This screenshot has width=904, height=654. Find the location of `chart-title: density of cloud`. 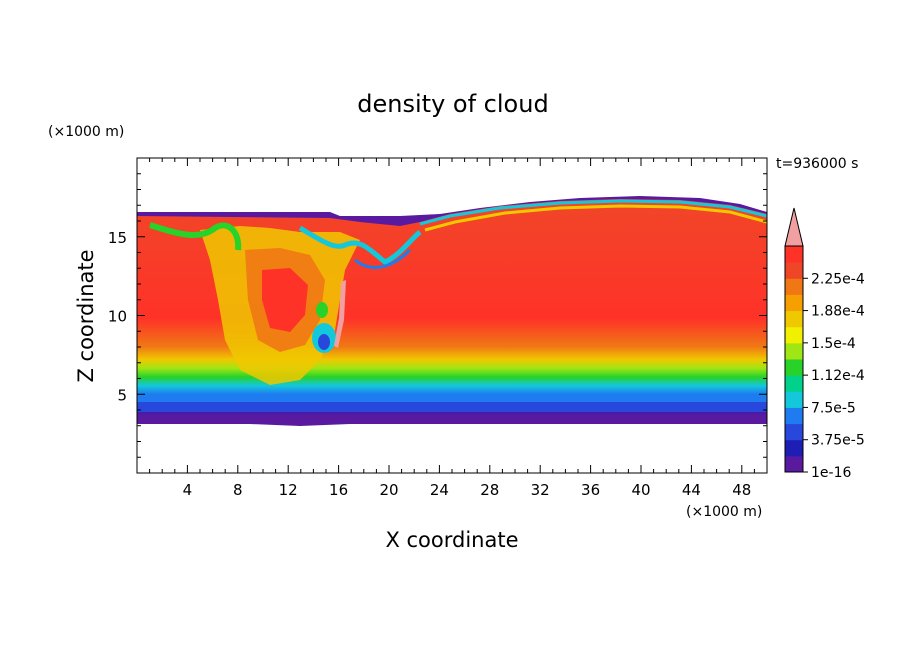

chart-title: density of cloud is located at coordinates (452, 104).